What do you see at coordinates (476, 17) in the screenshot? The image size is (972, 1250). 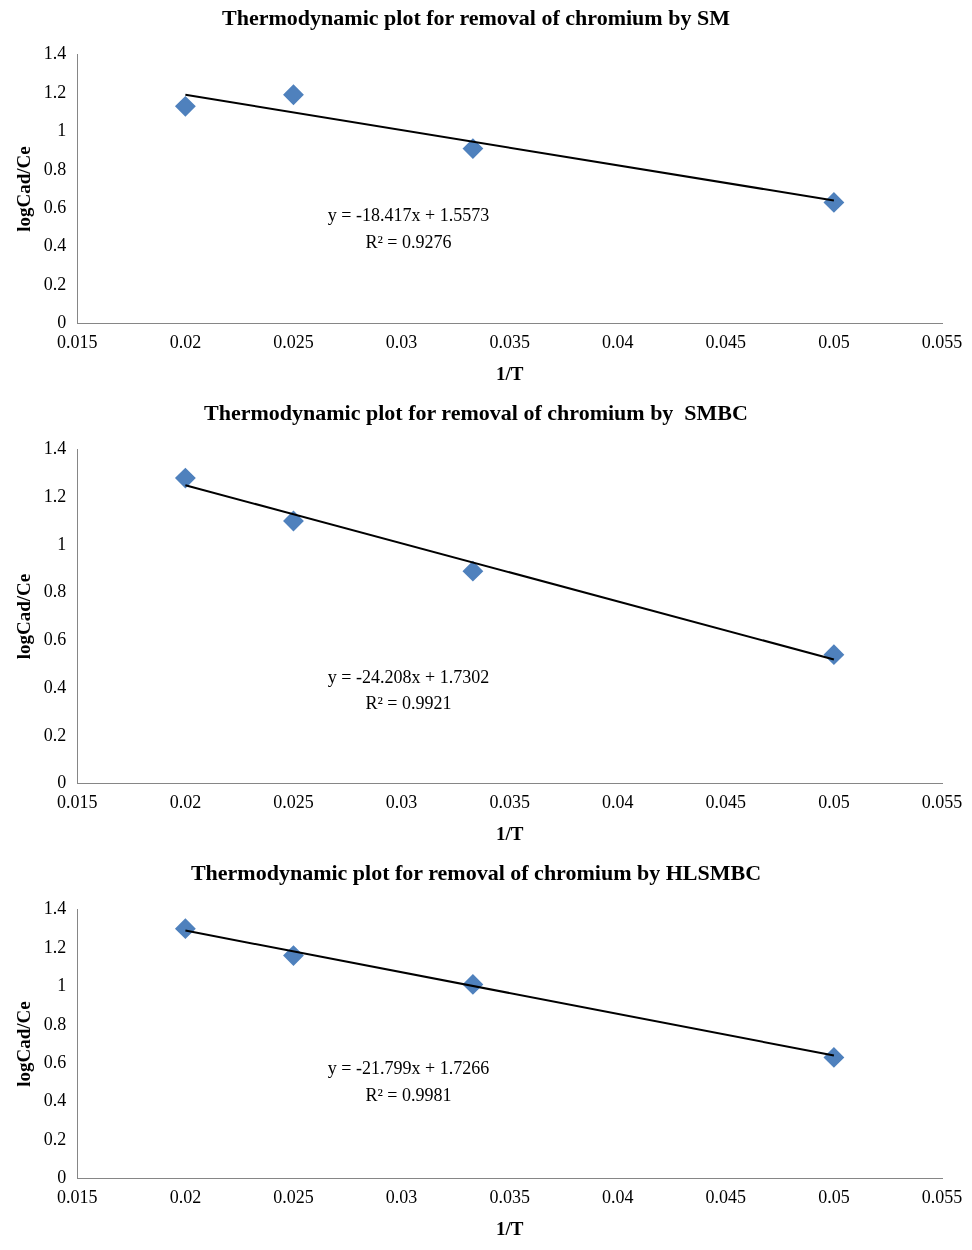 I see `chart-title: Thermodynamic plot for removal of chromium by SM` at bounding box center [476, 17].